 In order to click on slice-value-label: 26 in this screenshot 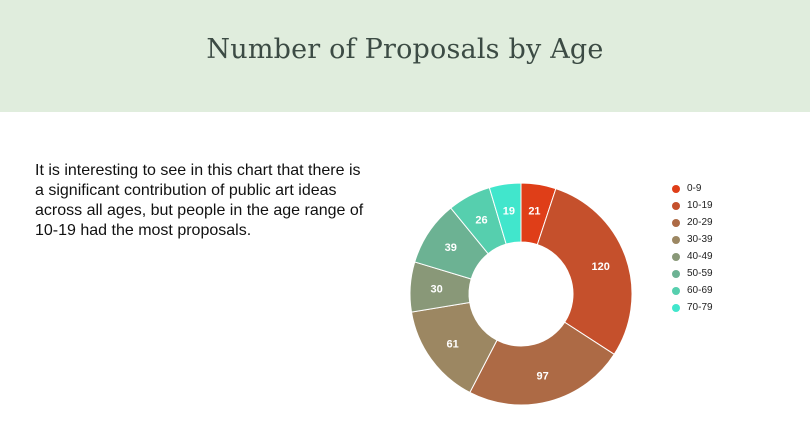, I will do `click(481, 220)`.